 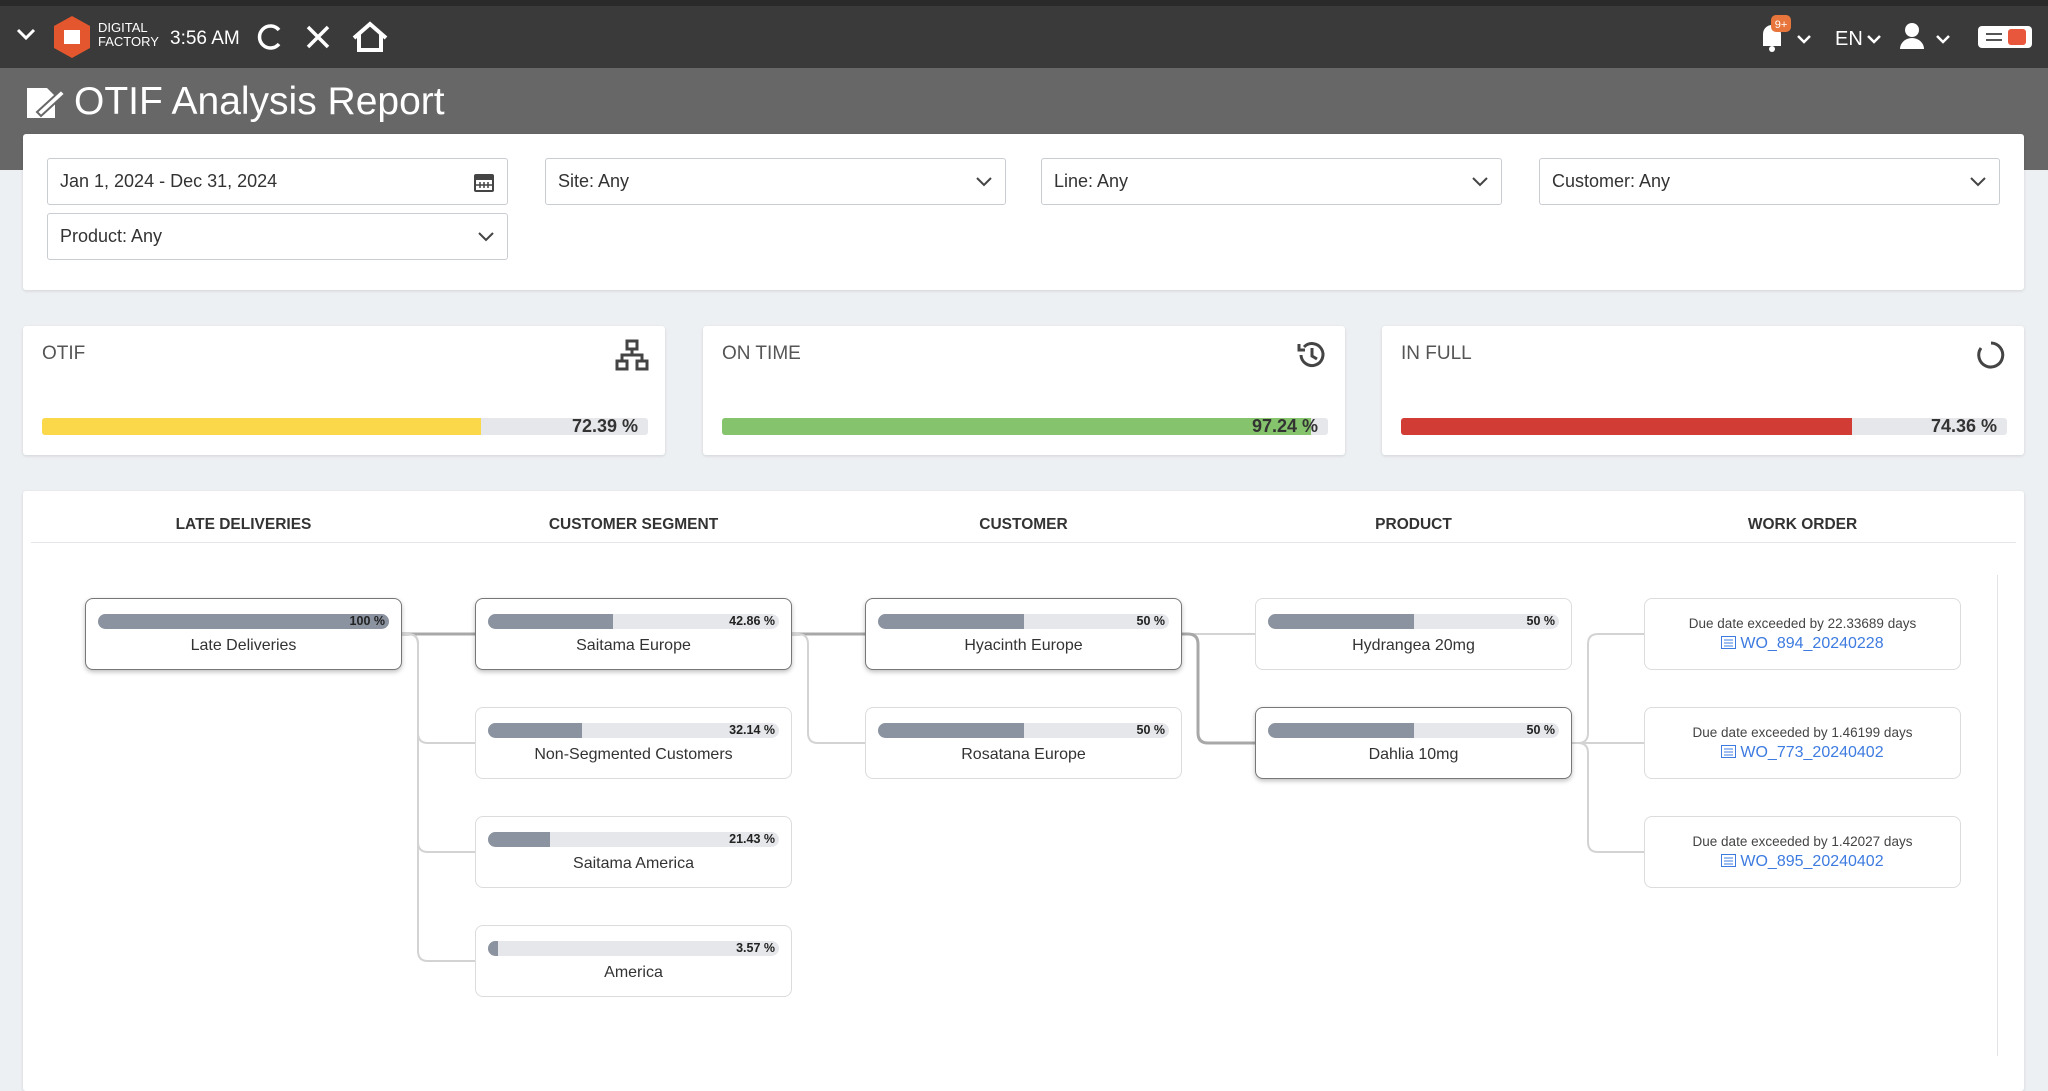 I want to click on tree-node: 3.57 % America, so click(x=633, y=961).